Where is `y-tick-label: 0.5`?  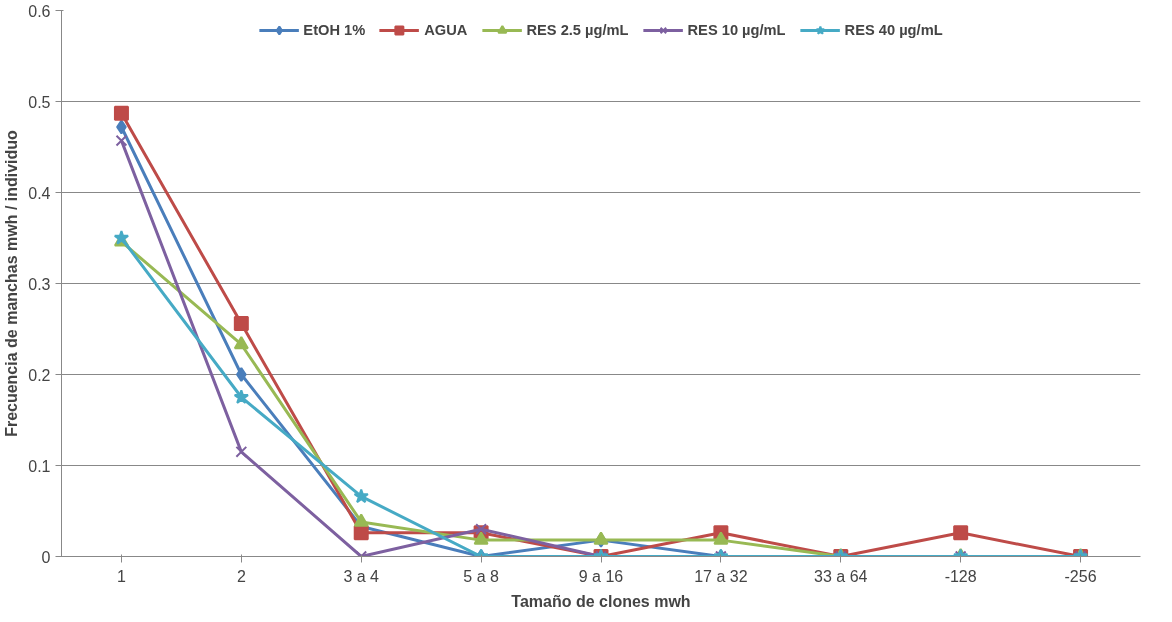 y-tick-label: 0.5 is located at coordinates (39, 102).